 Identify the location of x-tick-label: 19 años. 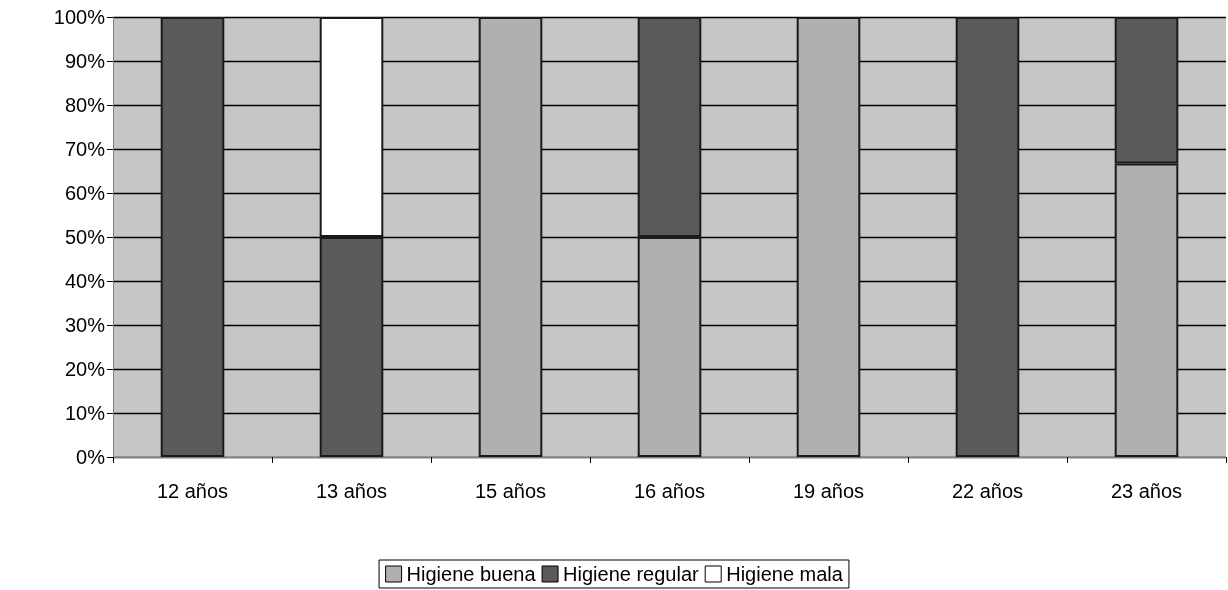
(828, 491).